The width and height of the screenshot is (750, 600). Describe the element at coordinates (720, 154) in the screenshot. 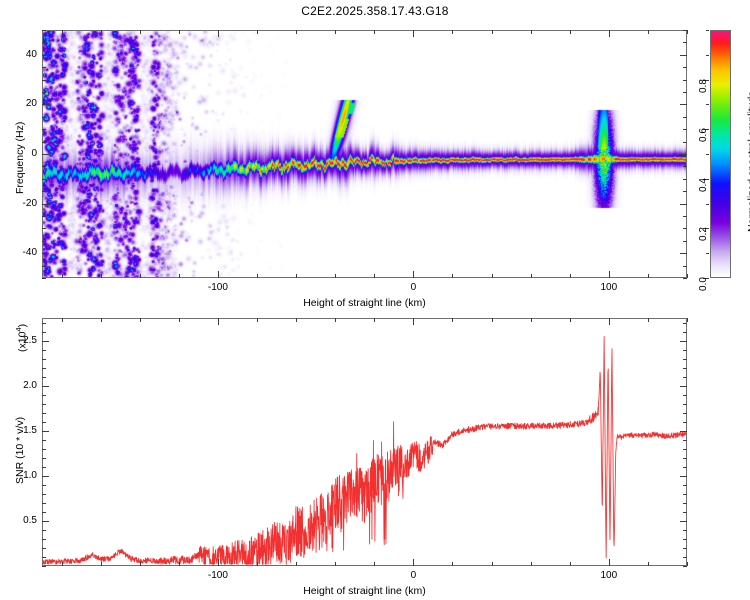

I see `colorbar-ramp` at that location.